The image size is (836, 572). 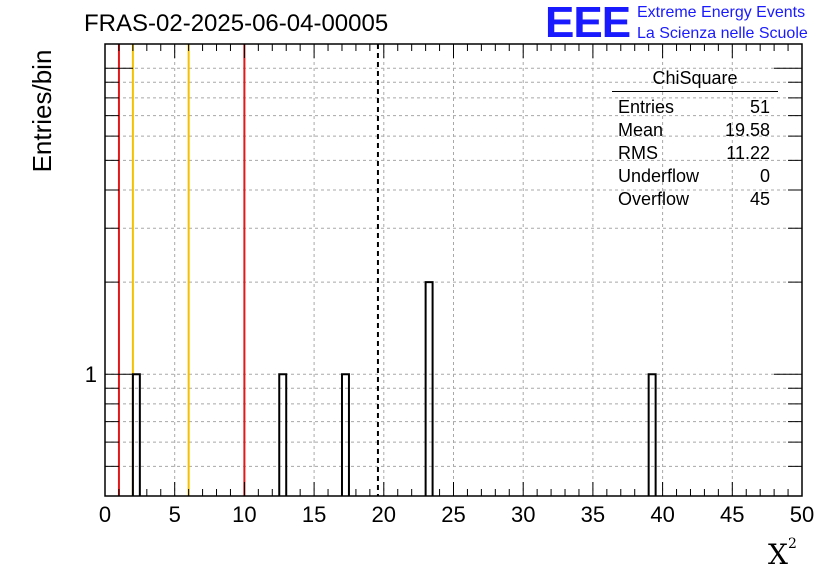 What do you see at coordinates (732, 514) in the screenshot?
I see `x-tick-label: 45` at bounding box center [732, 514].